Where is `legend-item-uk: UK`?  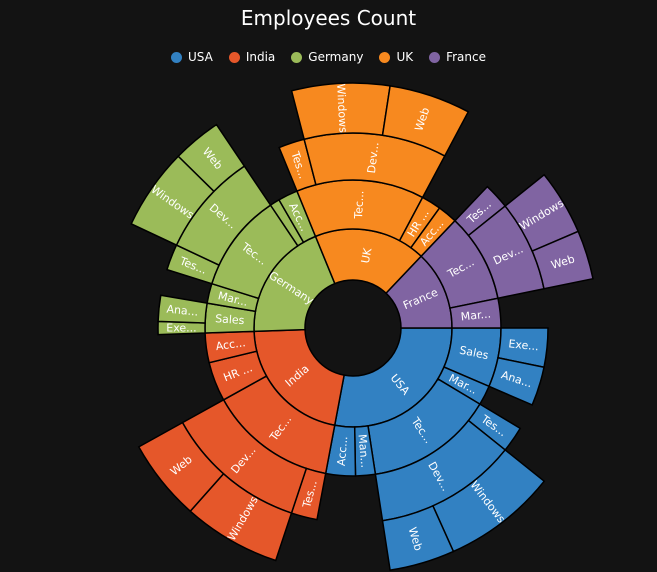 legend-item-uk: UK is located at coordinates (396, 57).